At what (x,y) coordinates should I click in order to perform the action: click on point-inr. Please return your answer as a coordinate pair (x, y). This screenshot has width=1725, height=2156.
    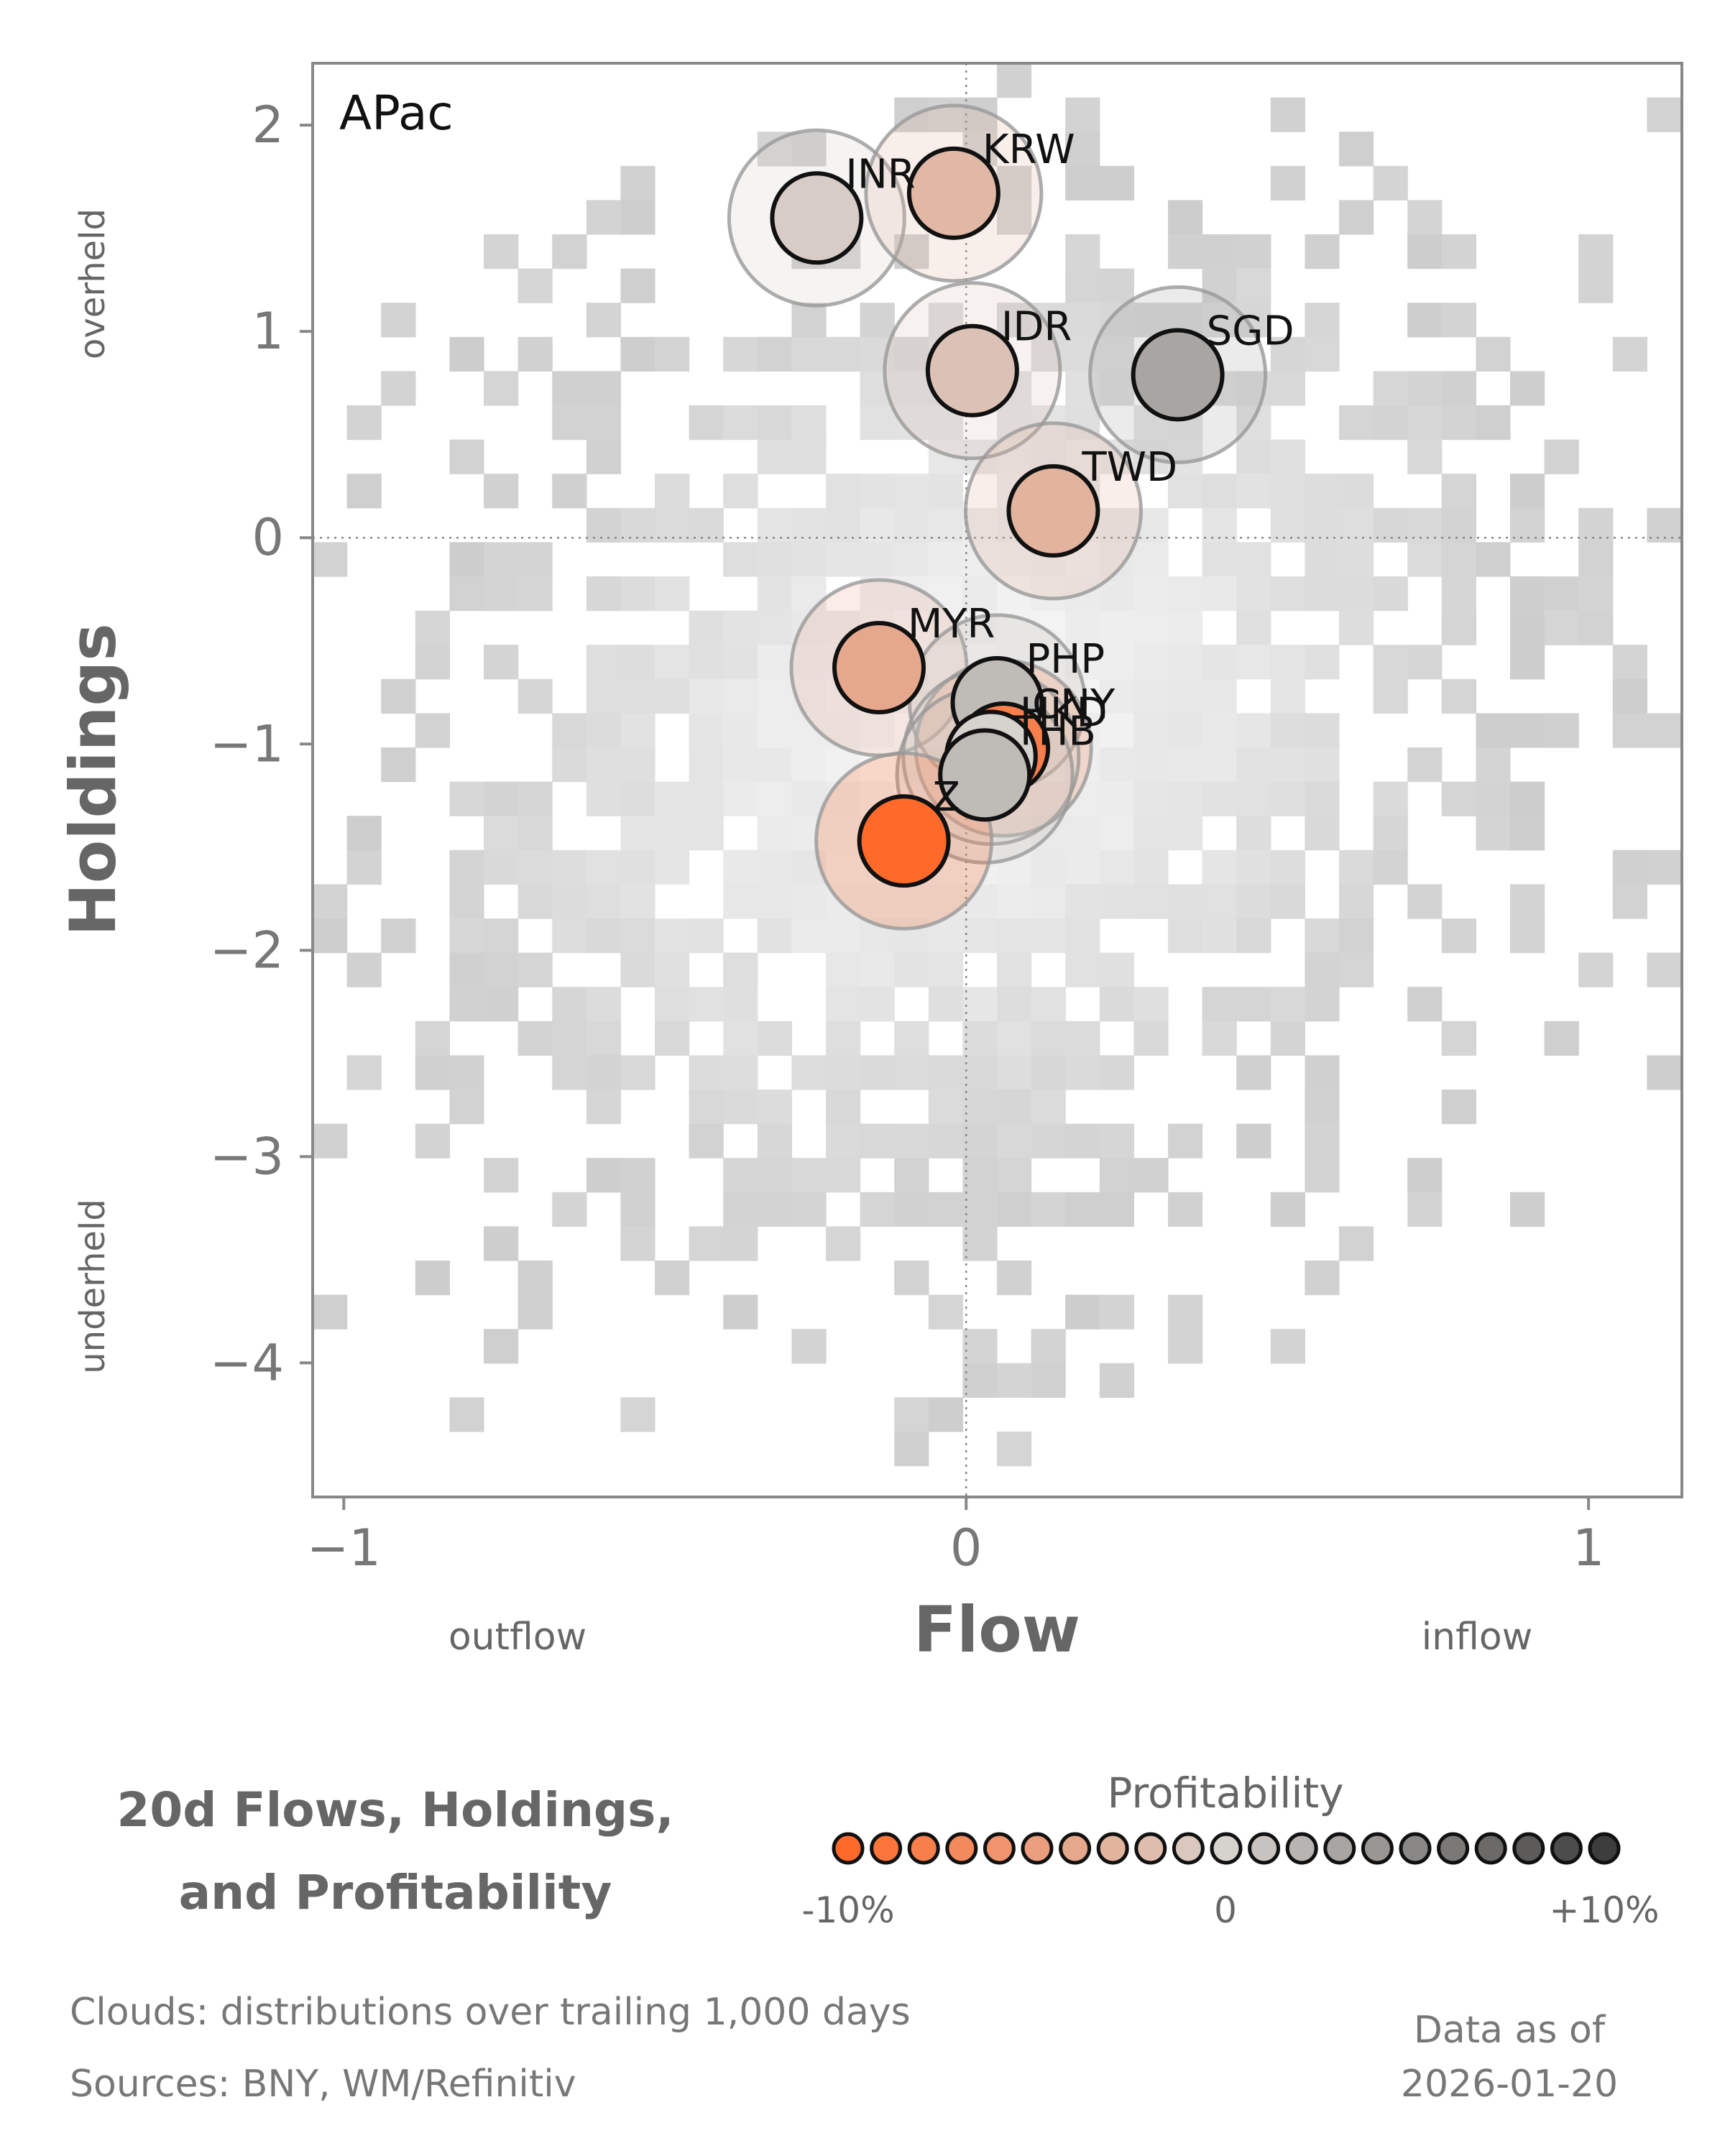
    Looking at the image, I should click on (817, 218).